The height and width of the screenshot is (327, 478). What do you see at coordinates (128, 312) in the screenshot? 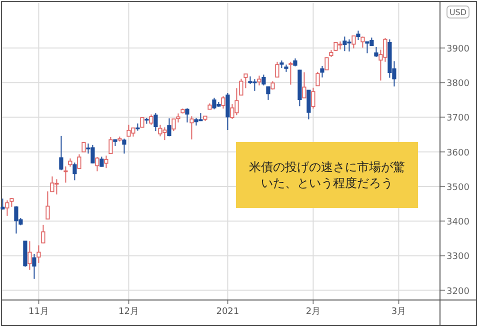
I see `x-tick-label: 12月` at bounding box center [128, 312].